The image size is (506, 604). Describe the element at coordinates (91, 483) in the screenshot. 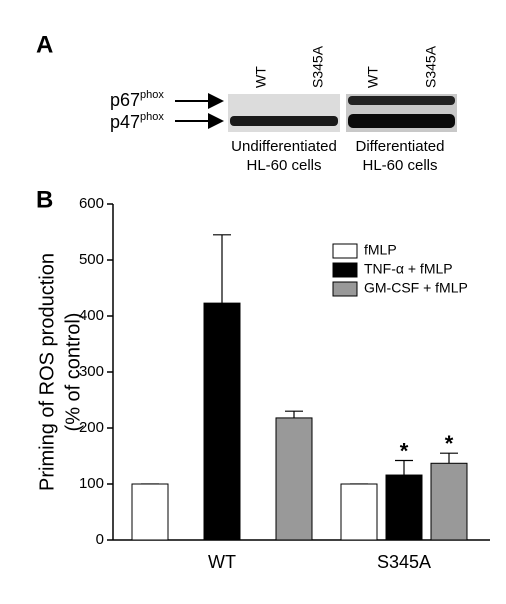

I see `y-tick-label: 100` at that location.